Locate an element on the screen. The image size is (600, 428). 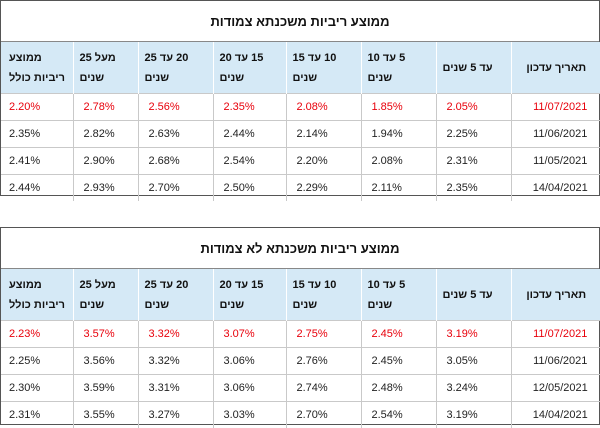
cell-rate: 2.25% is located at coordinates (473, 134).